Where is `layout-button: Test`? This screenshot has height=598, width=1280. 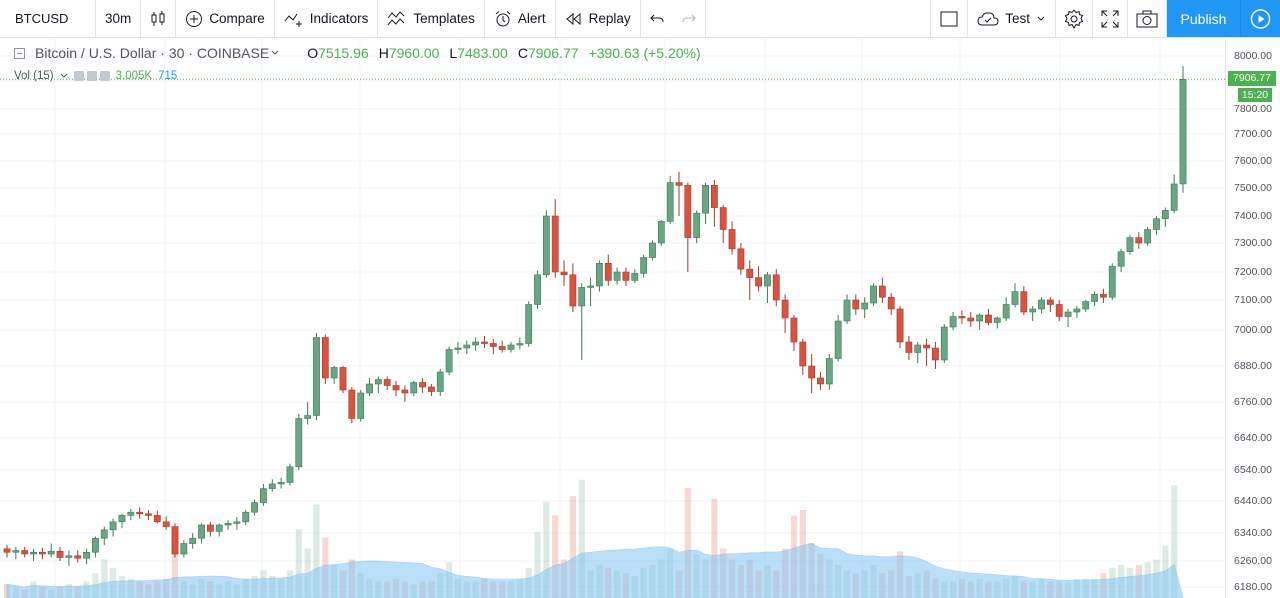
layout-button: Test is located at coordinates (1012, 18).